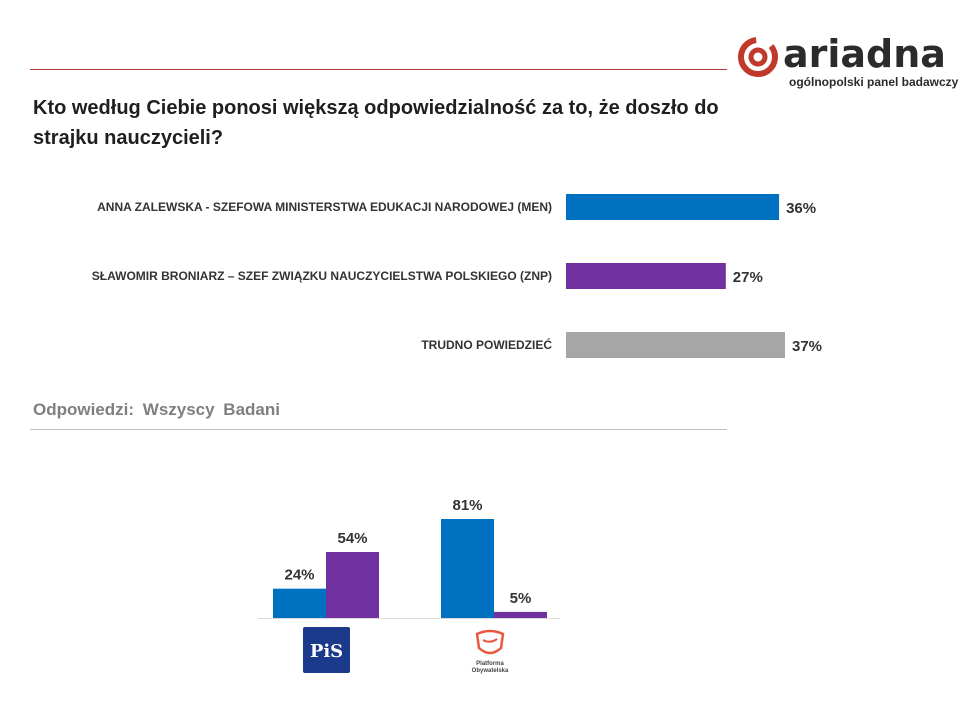  I want to click on middle-divider, so click(378, 429).